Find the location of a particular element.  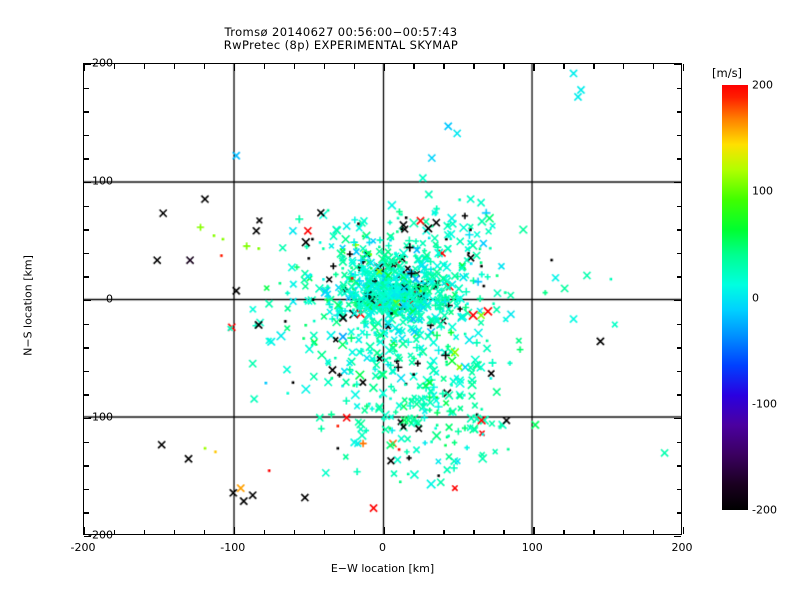

colorbar-gradient is located at coordinates (735, 297).